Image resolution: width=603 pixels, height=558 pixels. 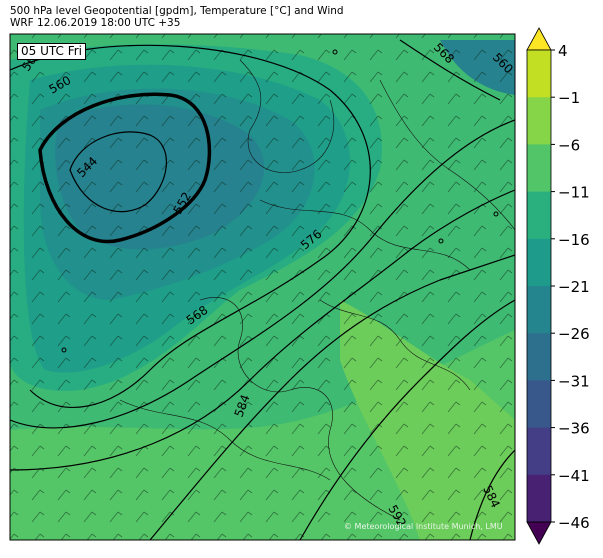 What do you see at coordinates (574, 429) in the screenshot?
I see `colorbar-tick-label: −36` at bounding box center [574, 429].